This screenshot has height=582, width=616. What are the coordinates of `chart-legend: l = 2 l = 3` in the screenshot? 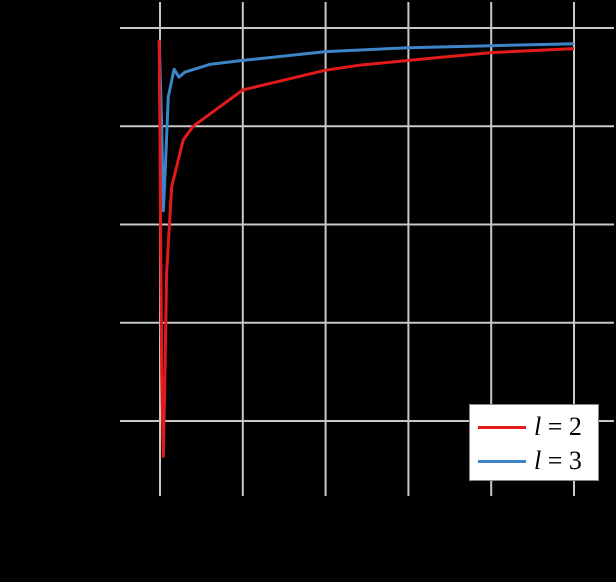 It's located at (534, 442).